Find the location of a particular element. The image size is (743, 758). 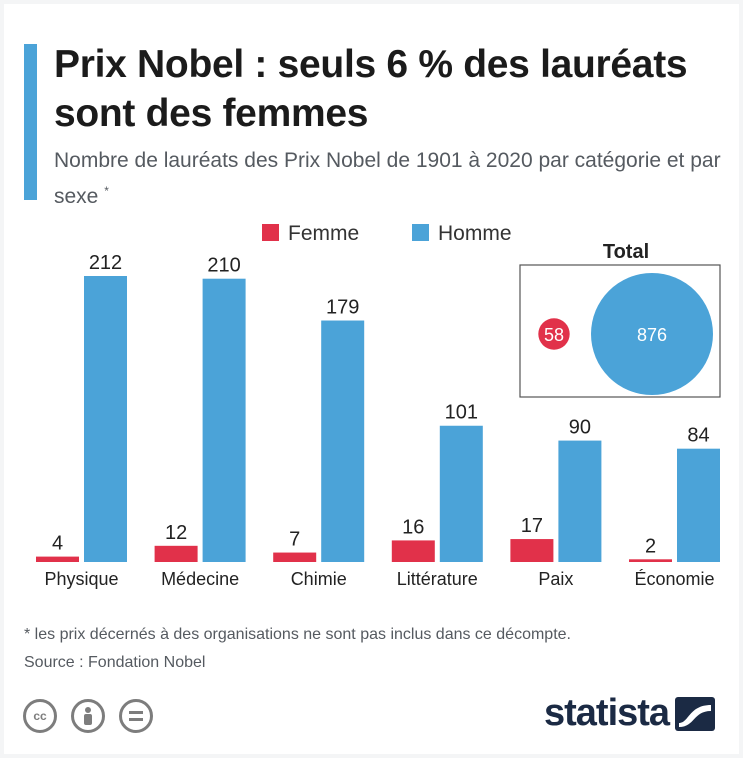

data-label-femme-3: 16 is located at coordinates (413, 527).